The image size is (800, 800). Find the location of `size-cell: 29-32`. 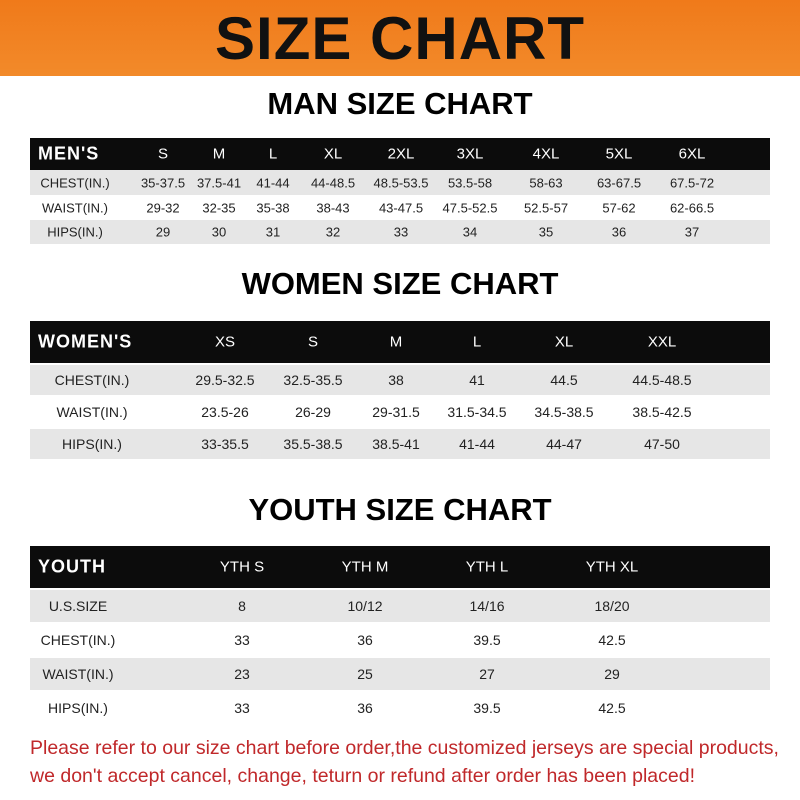

size-cell: 29-32 is located at coordinates (163, 207).